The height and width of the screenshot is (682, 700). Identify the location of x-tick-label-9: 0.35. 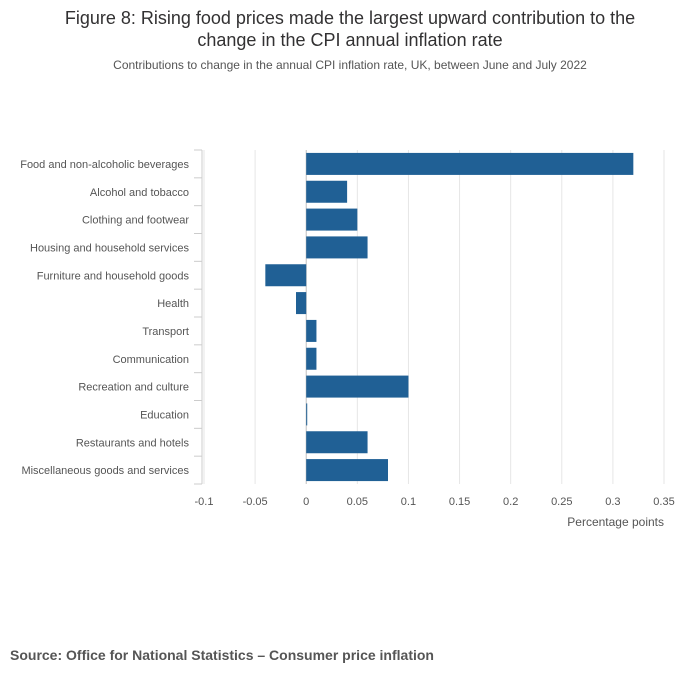
(663, 502).